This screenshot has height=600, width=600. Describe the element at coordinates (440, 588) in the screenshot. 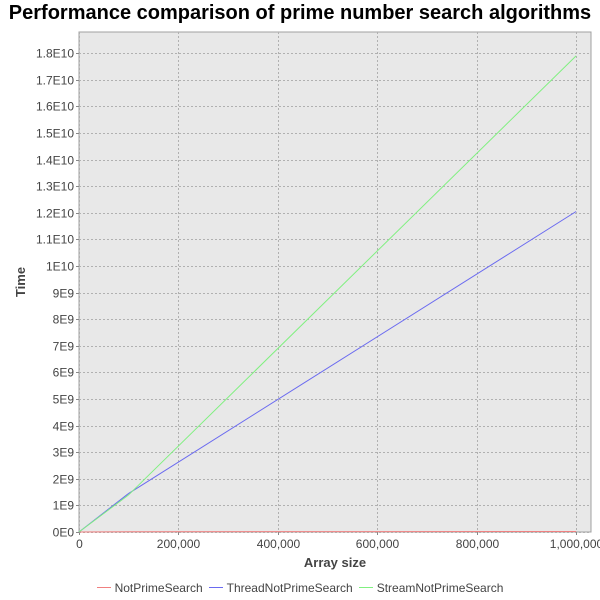

I see `legend-label: StreamNotPrimeSearch` at that location.